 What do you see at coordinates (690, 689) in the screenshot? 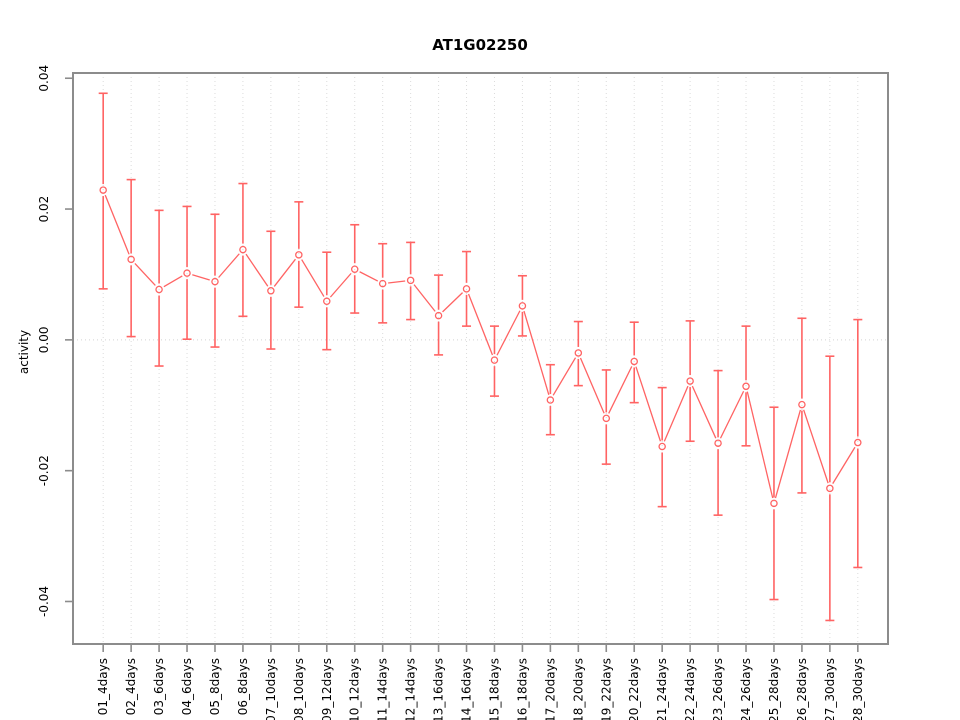
I see `x-tick-label: 22_24days` at bounding box center [690, 689].